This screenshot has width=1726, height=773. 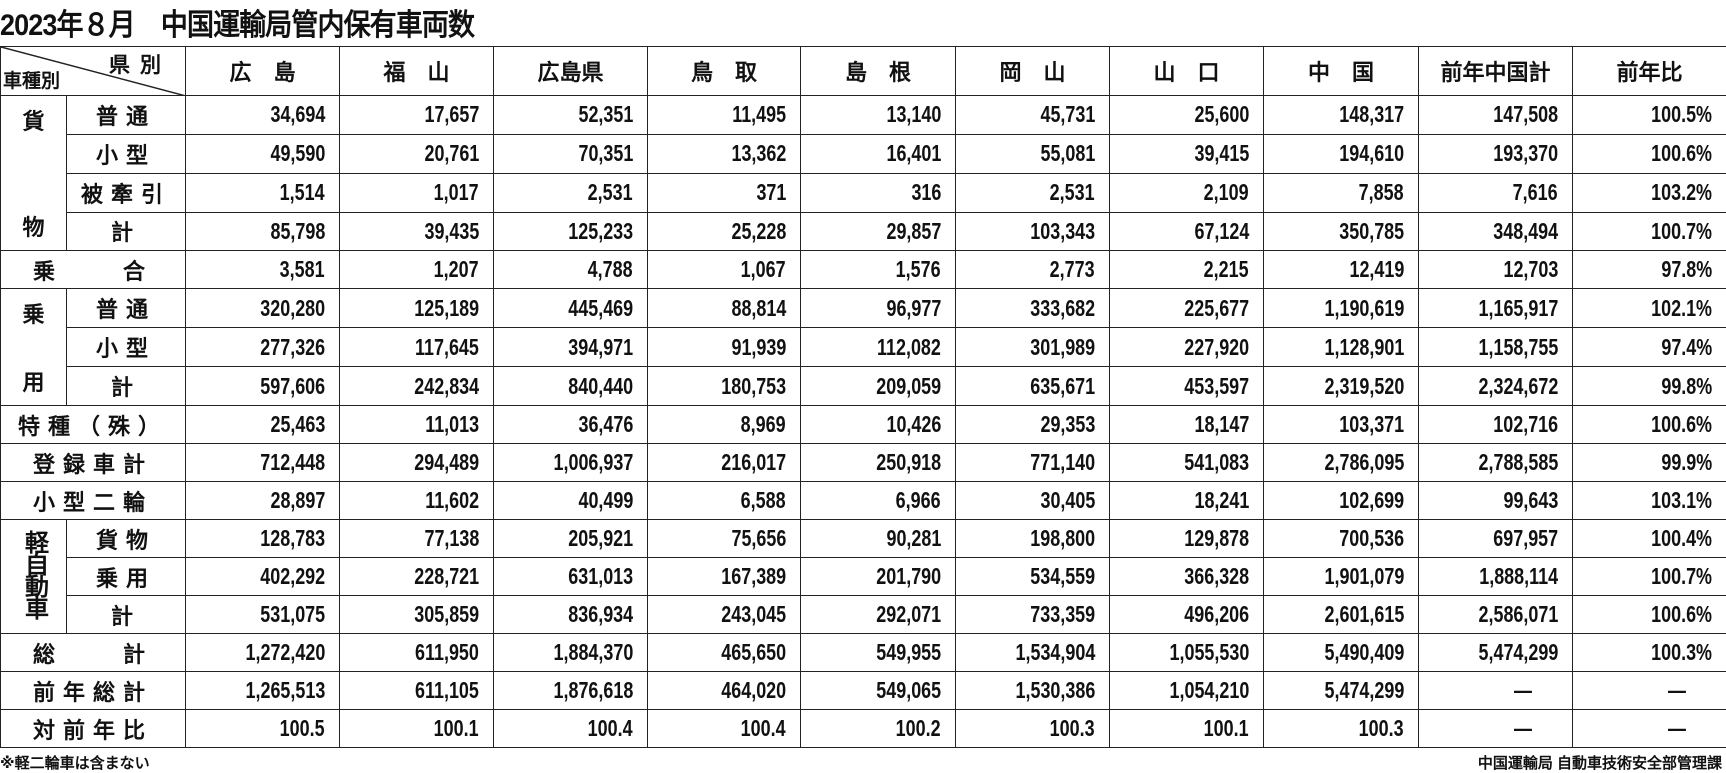 What do you see at coordinates (724, 231) in the screenshot?
I see `table-cell: 25,228` at bounding box center [724, 231].